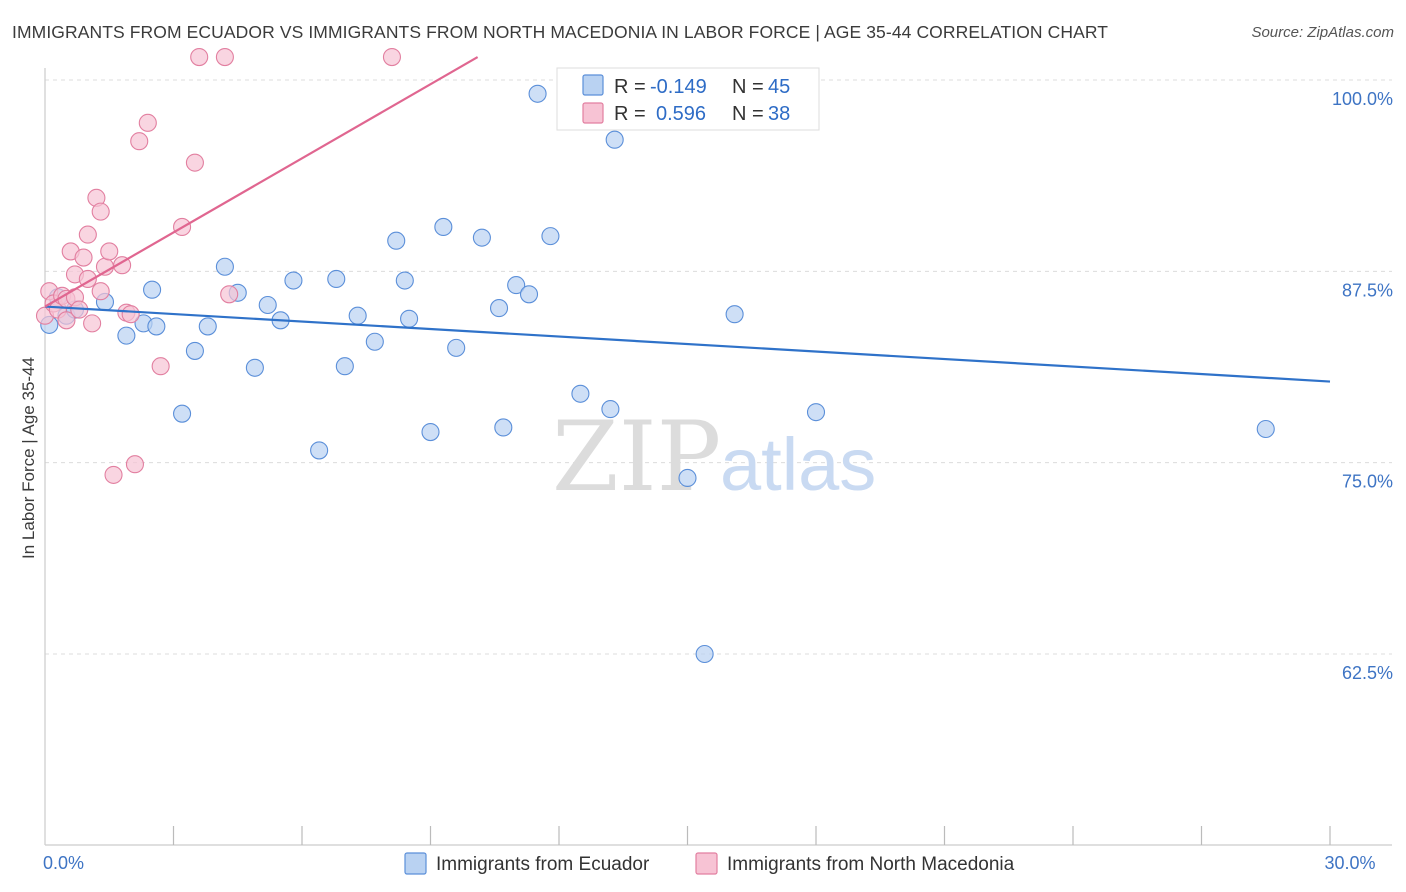  What do you see at coordinates (687, 344) in the screenshot?
I see `ecuador-trend-line` at bounding box center [687, 344].